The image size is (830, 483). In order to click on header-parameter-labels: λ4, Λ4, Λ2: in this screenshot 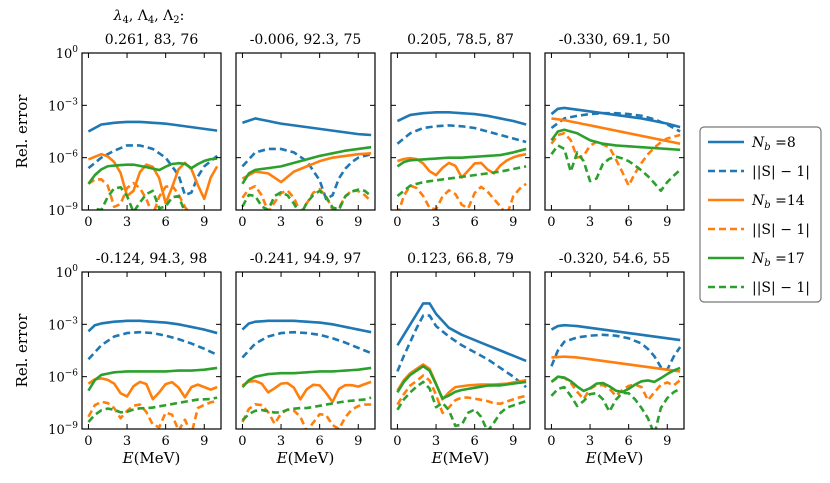, I will do `click(149, 17)`.